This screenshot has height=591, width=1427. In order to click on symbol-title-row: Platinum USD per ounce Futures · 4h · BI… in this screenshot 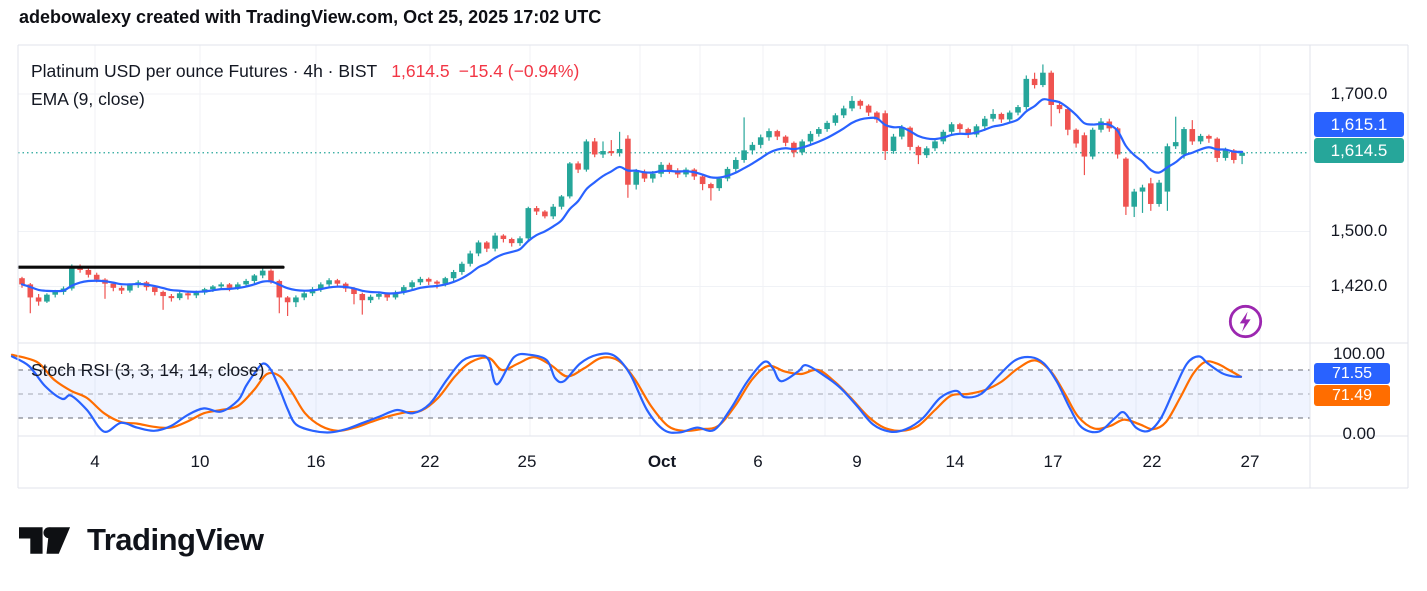, I will do `click(305, 71)`.